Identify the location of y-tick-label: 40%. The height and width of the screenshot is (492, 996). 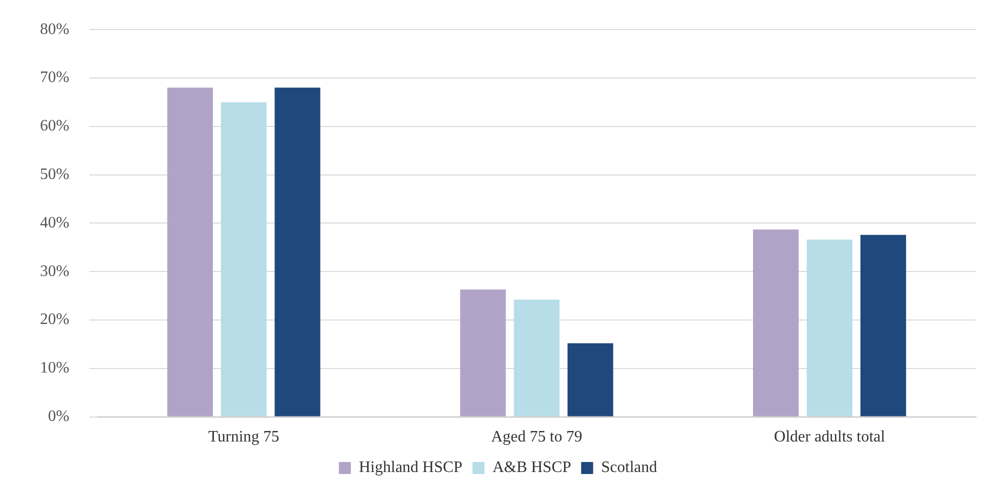
(55, 223).